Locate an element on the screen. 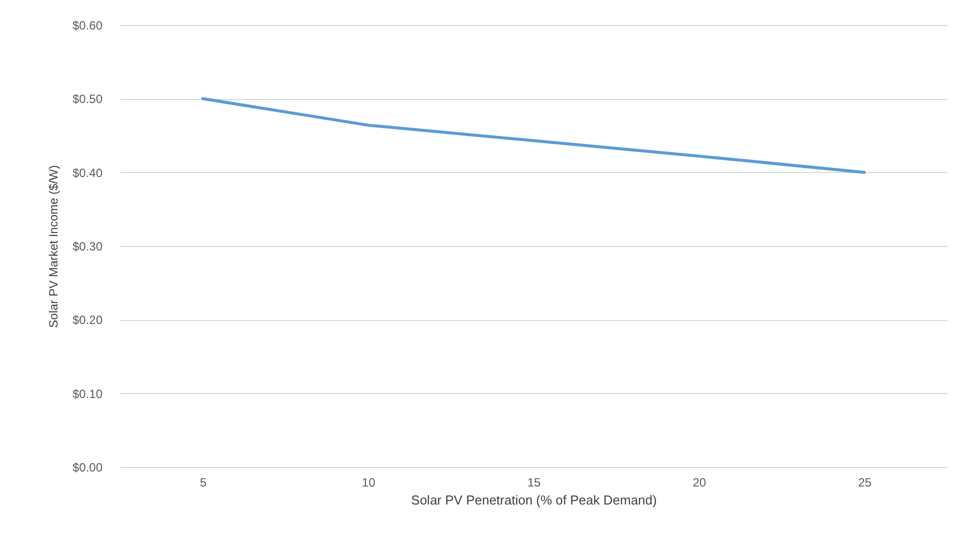 This screenshot has height=538, width=959. x-tick-label: 10 is located at coordinates (369, 483).